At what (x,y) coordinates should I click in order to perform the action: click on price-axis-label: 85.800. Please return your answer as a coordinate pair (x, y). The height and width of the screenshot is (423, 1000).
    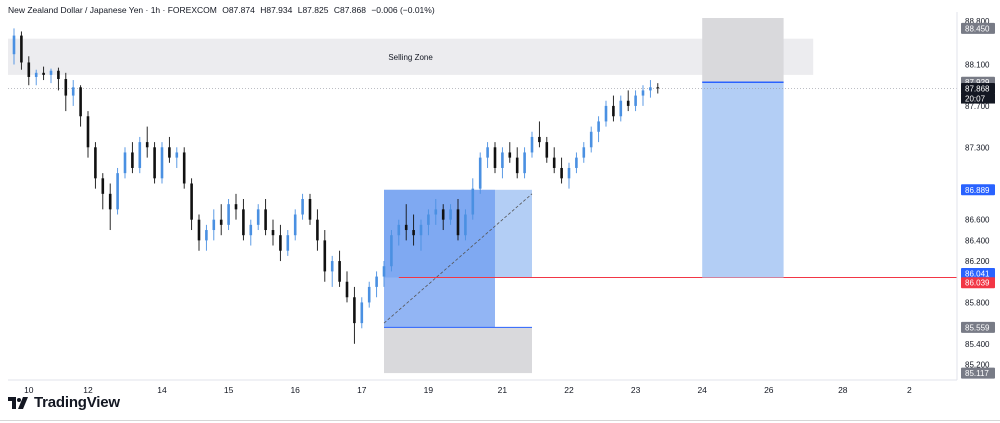
    Looking at the image, I should click on (977, 302).